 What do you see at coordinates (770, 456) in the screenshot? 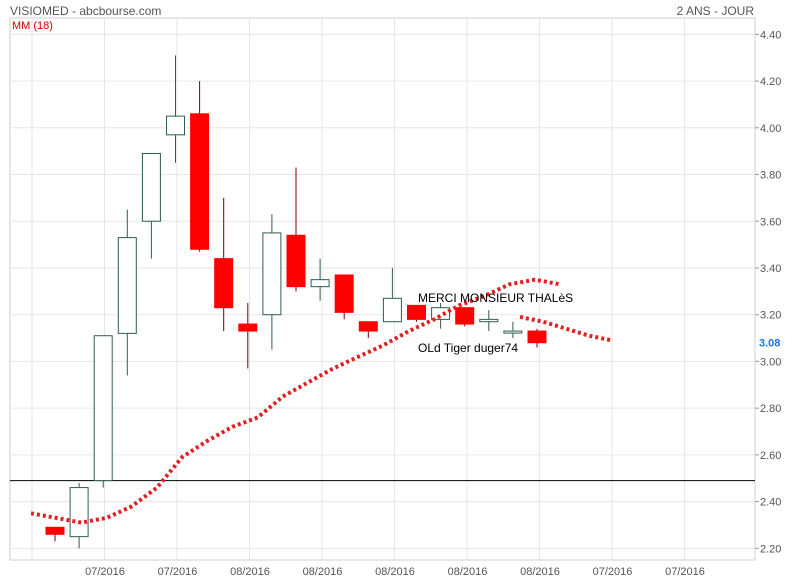
I see `y-tick-label: 2.60` at bounding box center [770, 456].